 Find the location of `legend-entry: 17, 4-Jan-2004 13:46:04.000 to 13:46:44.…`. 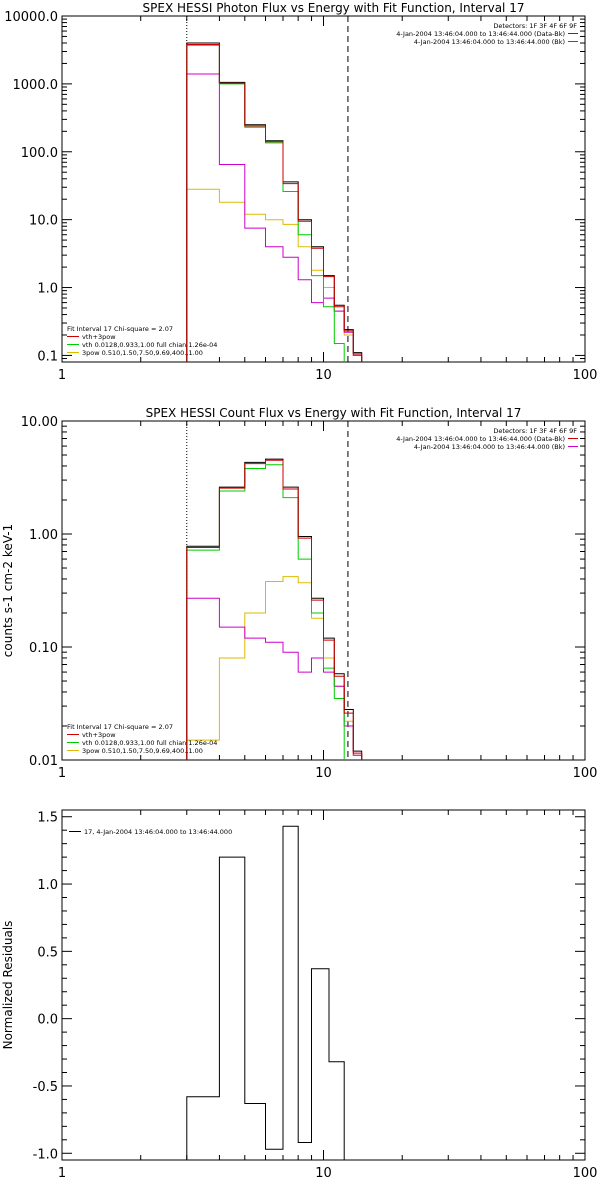

legend-entry: 17, 4-Jan-2004 13:46:04.000 to 13:46:44.… is located at coordinates (158, 832).